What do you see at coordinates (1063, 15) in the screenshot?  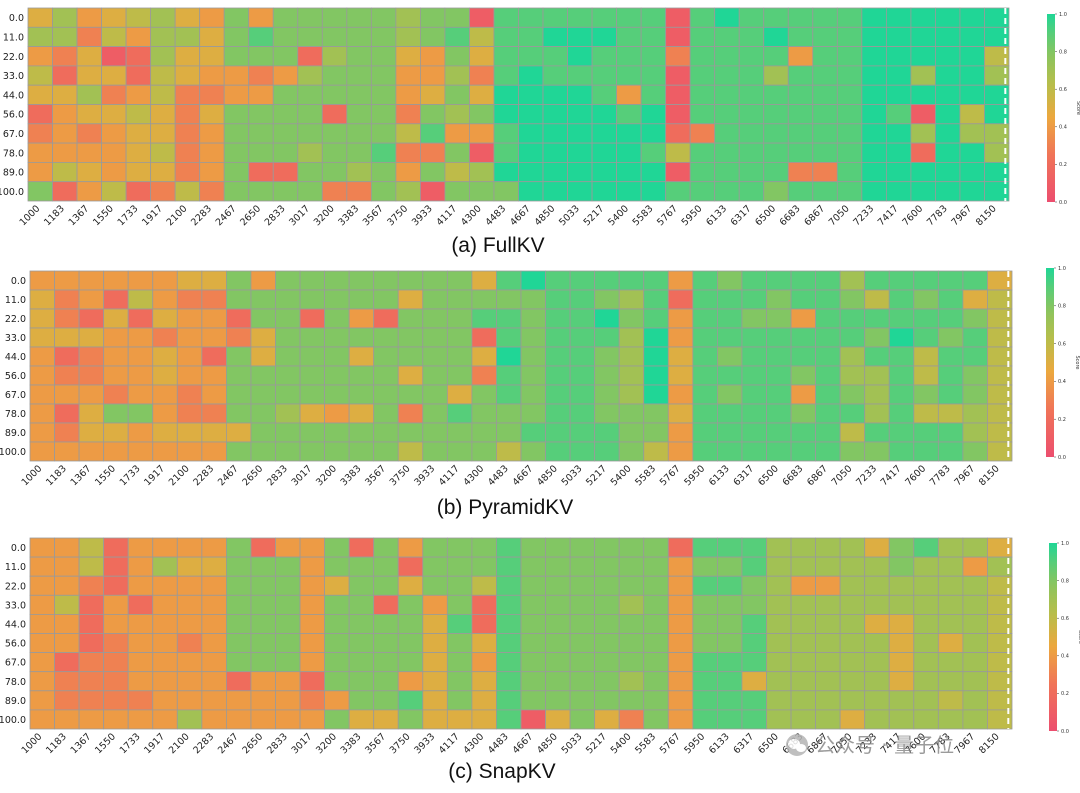 I see `colorbar-tick-label: 1.0` at bounding box center [1063, 15].